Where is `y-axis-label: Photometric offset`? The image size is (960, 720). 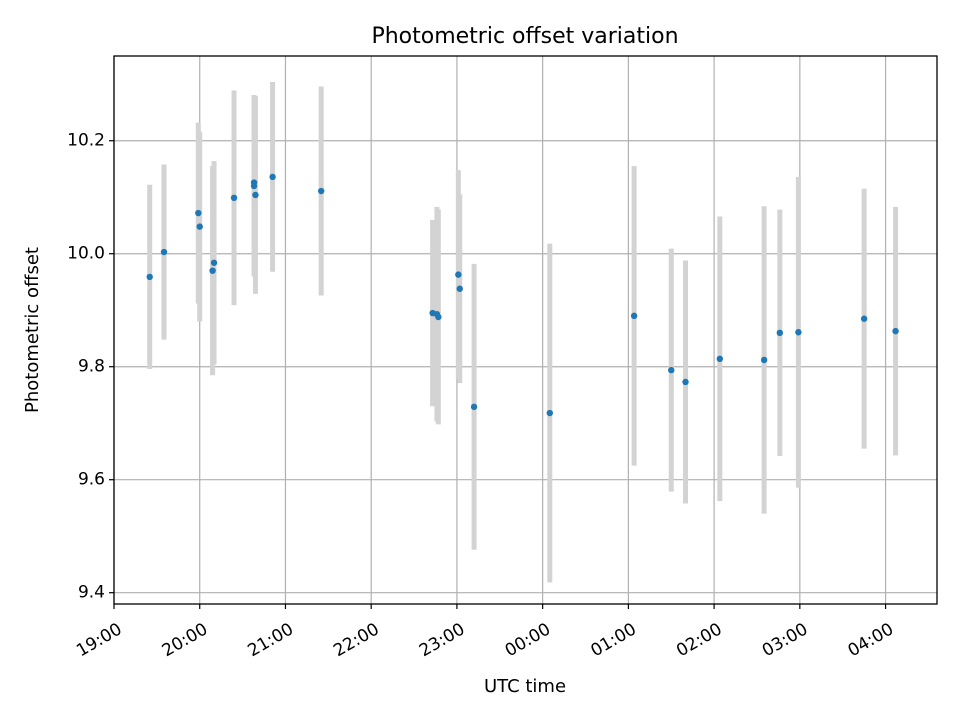 y-axis-label: Photometric offset is located at coordinates (32, 330).